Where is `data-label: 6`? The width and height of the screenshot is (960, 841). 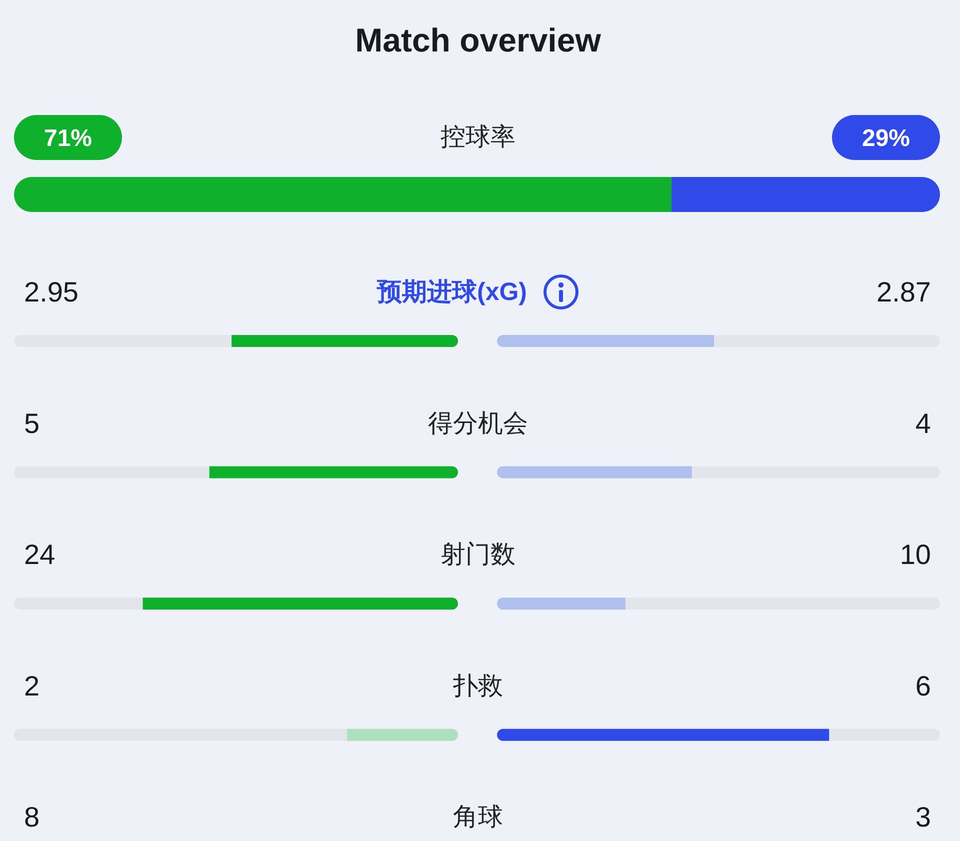
data-label: 6 is located at coordinates (923, 686).